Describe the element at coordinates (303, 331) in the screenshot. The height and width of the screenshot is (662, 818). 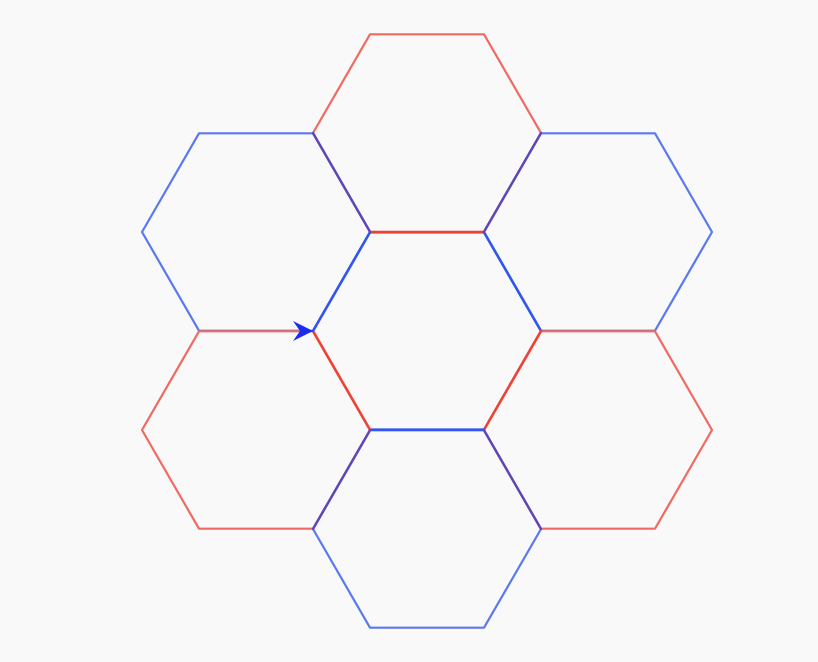
I see `direction-arrow-icon` at that location.